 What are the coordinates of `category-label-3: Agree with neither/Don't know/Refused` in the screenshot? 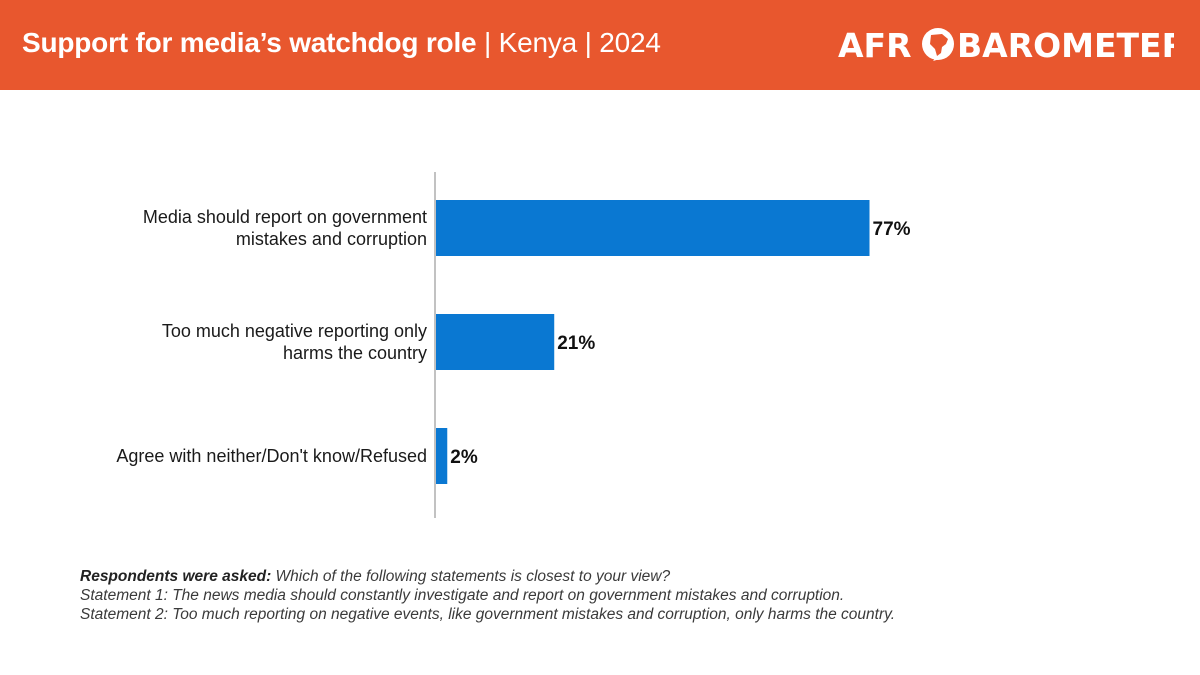 It's located at (271, 456).